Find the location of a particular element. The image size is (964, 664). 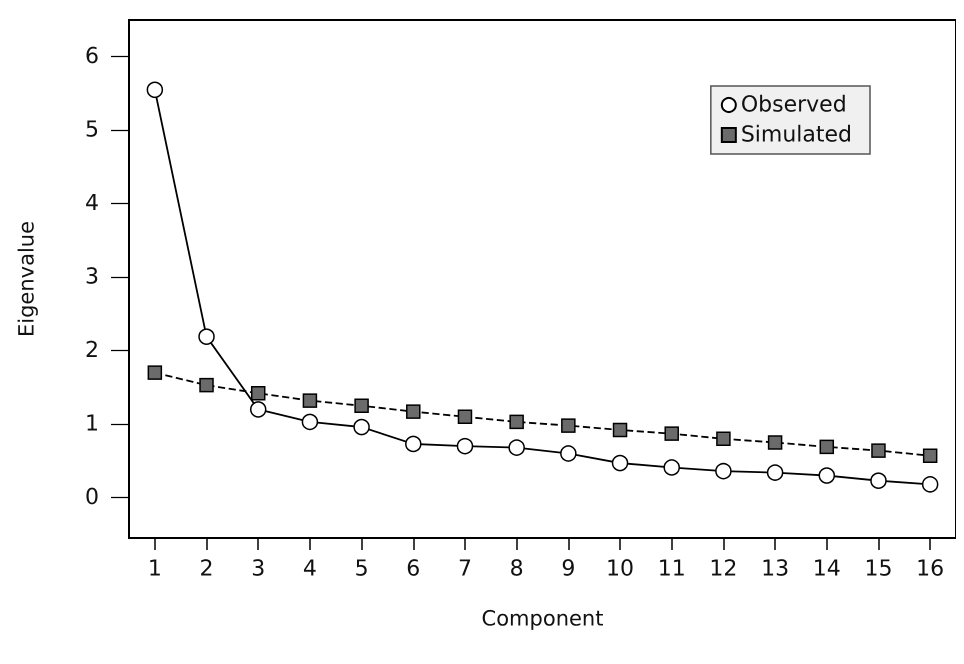

x-tick-label: 2 is located at coordinates (207, 569).